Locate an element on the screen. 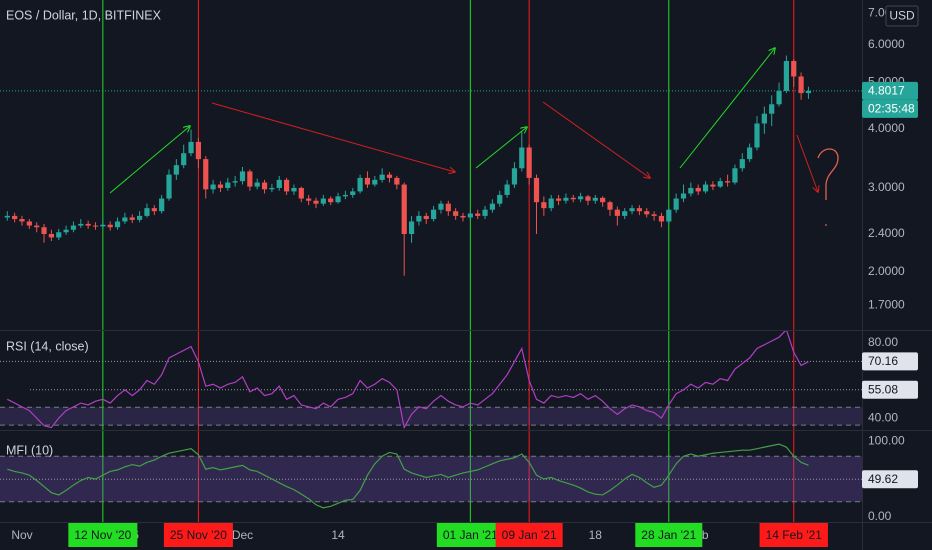  level-label: 70.16 is located at coordinates (883, 361).